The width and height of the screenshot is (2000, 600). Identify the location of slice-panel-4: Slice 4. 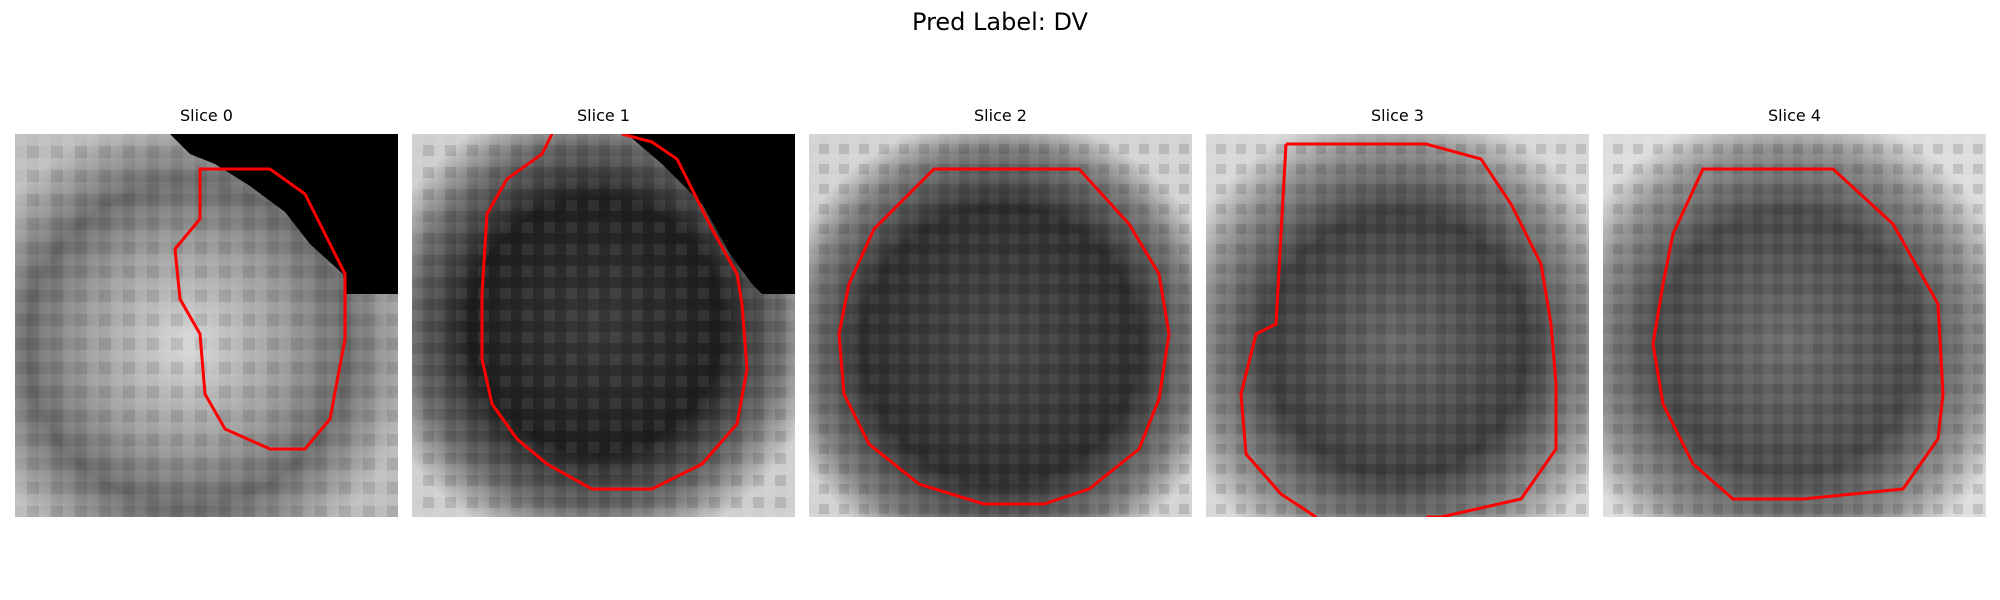
(1794, 311).